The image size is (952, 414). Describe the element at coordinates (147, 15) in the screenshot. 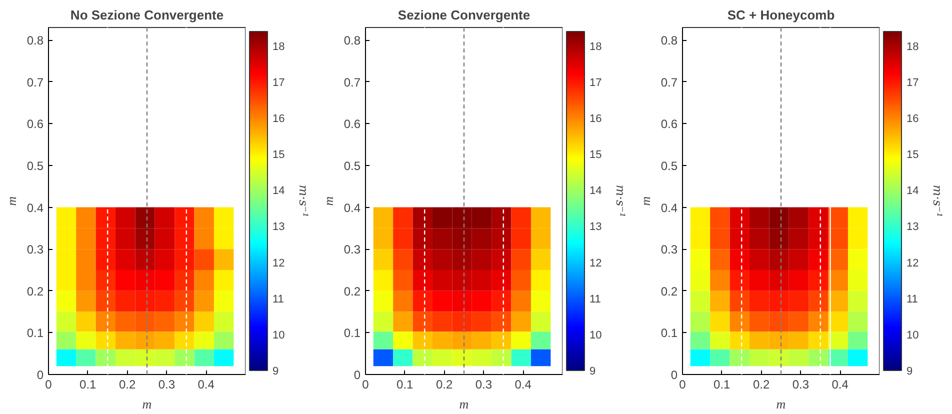

I see `chart-title: No Sezione Convergente` at that location.